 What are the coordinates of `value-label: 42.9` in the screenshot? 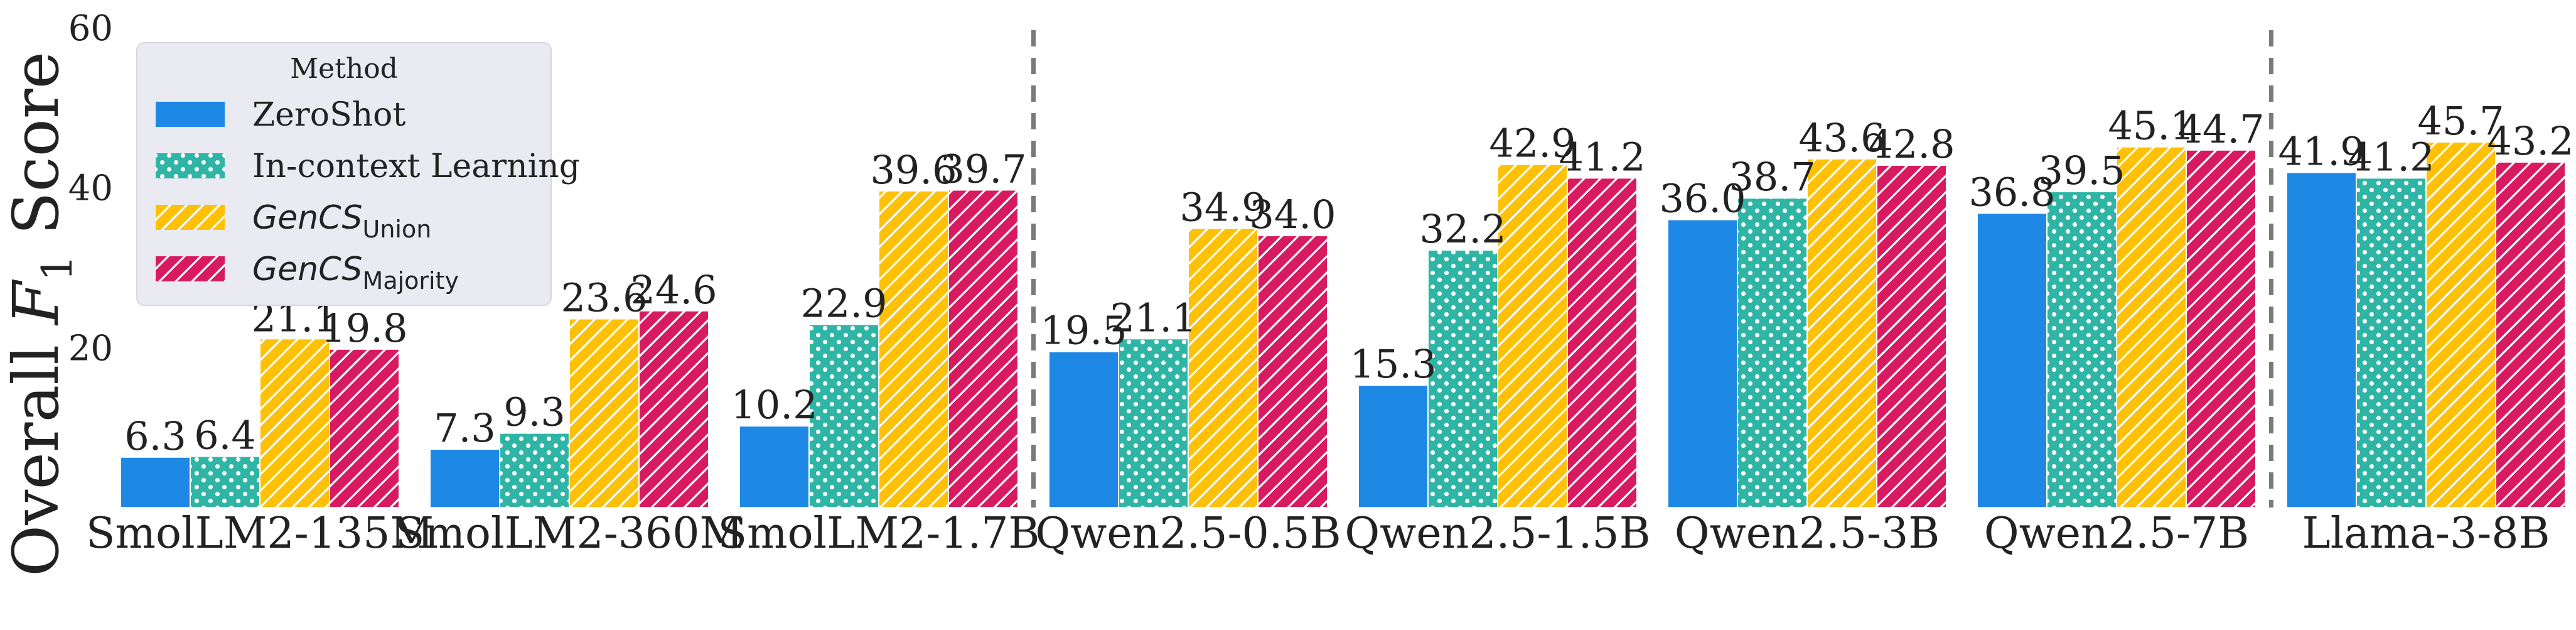 It's located at (1532, 143).